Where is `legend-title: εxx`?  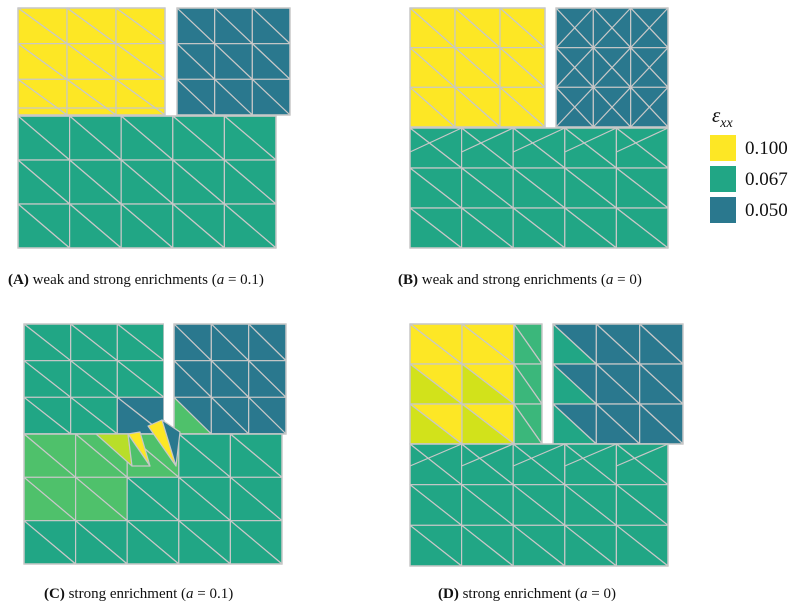 legend-title: εxx is located at coordinates (722, 117).